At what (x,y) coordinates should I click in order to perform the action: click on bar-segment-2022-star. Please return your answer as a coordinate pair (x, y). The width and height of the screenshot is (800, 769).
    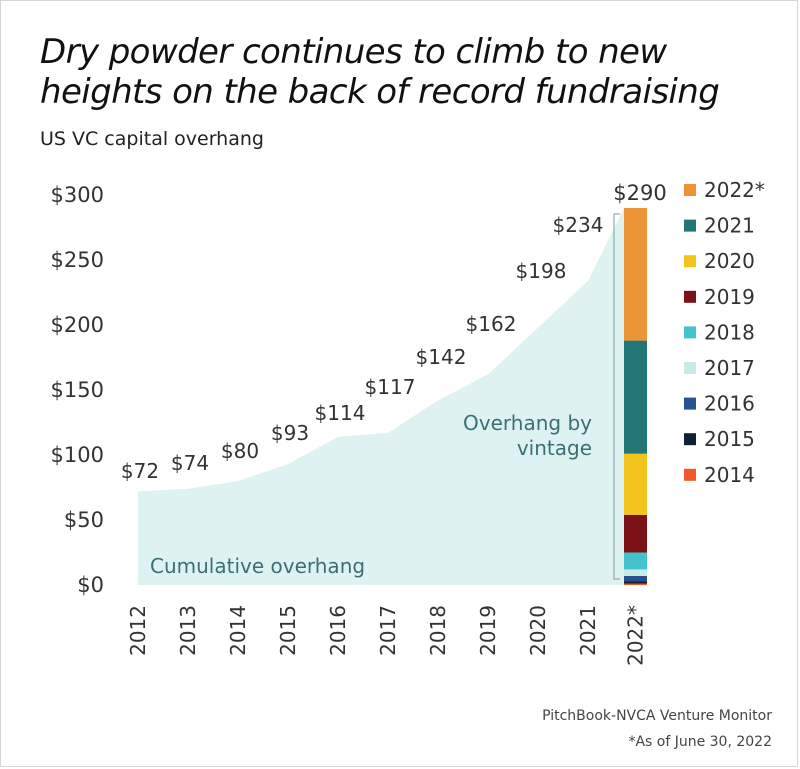
    Looking at the image, I should click on (635, 274).